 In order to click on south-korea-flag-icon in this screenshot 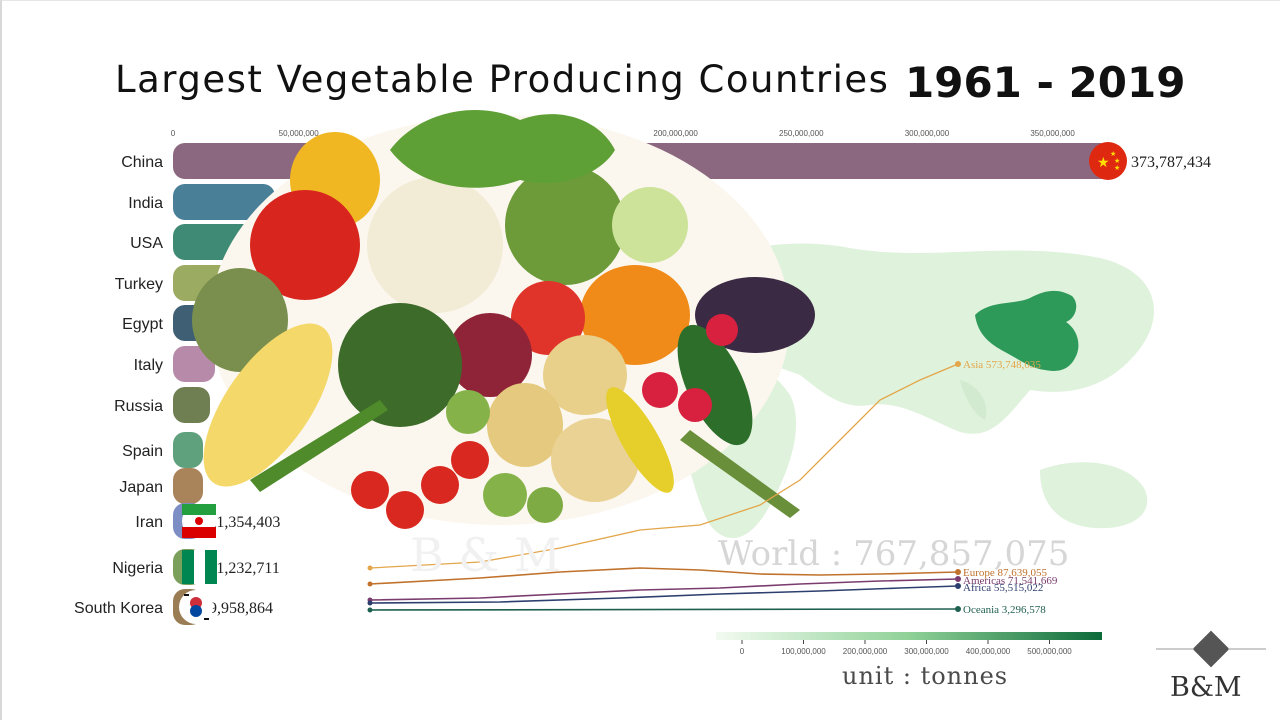, I will do `click(196, 607)`.